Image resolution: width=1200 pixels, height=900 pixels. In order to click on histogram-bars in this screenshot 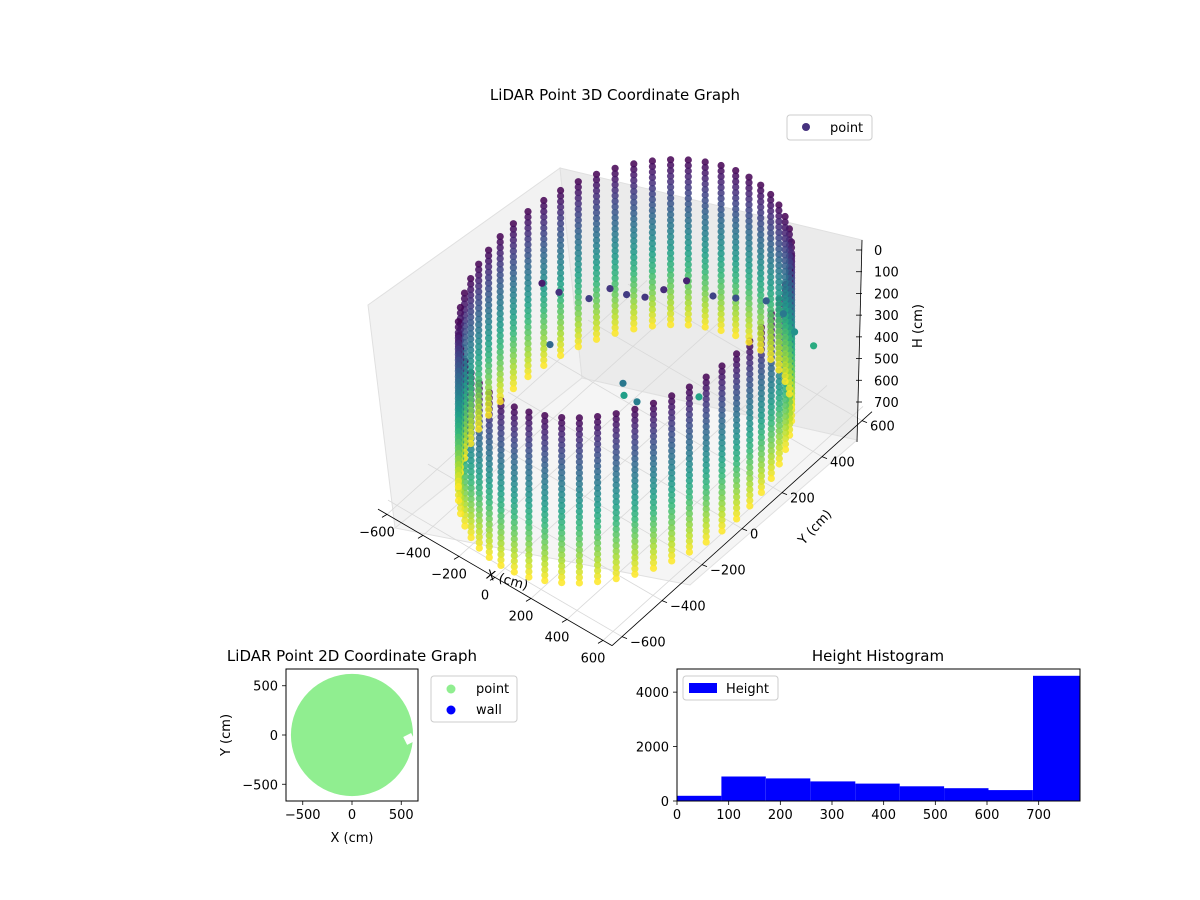, I will do `click(878, 738)`.